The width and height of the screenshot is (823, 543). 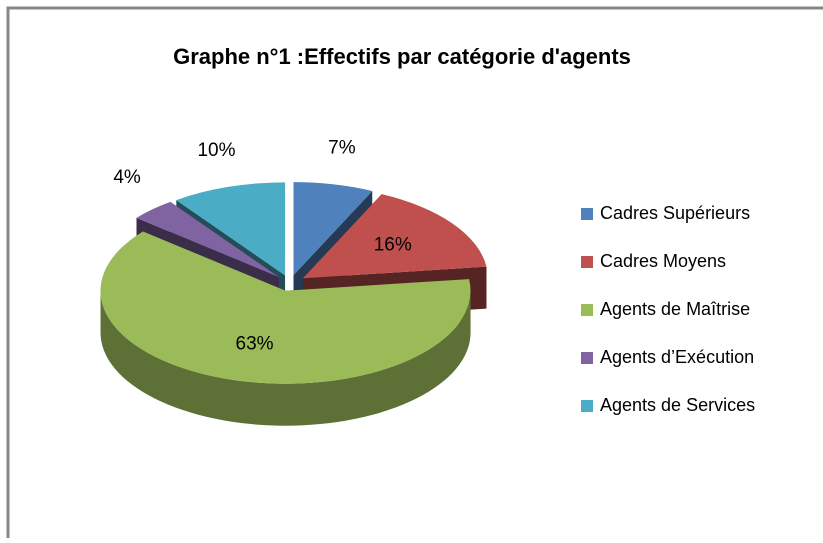 I want to click on legend-label: Agents de Services, so click(x=677, y=405).